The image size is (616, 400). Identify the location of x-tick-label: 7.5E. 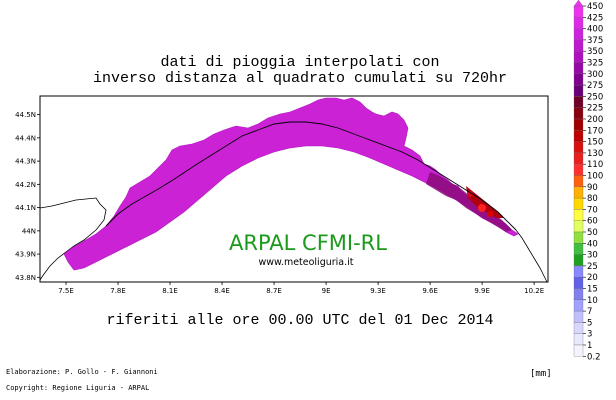
(66, 291).